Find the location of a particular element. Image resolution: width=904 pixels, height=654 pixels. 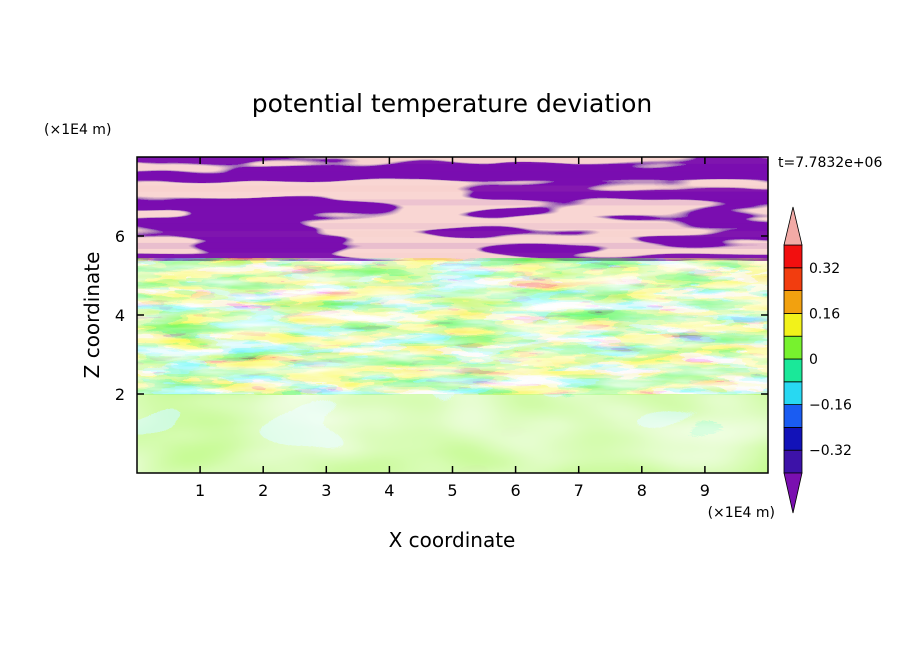

time-label: t=7.7832e+06 is located at coordinates (830, 163).